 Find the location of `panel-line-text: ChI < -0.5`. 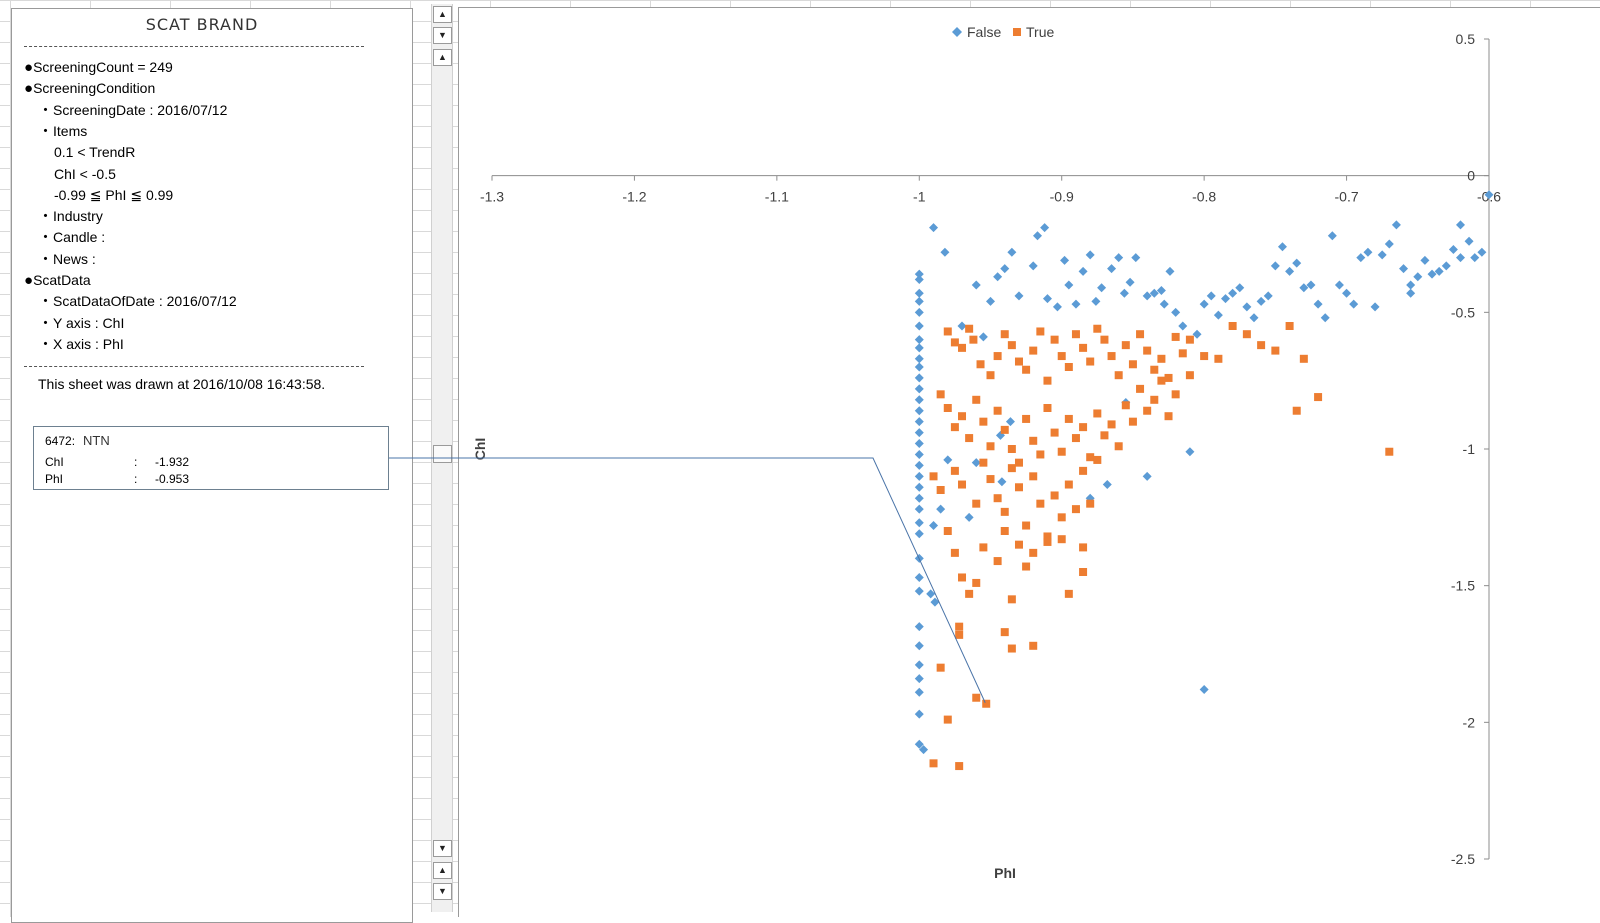

panel-line-text: ChI < -0.5 is located at coordinates (85, 173).